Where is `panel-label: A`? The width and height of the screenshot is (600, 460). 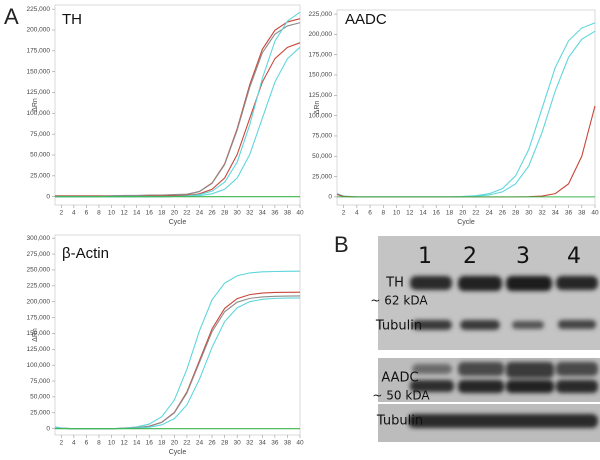 panel-label: A is located at coordinates (11, 16).